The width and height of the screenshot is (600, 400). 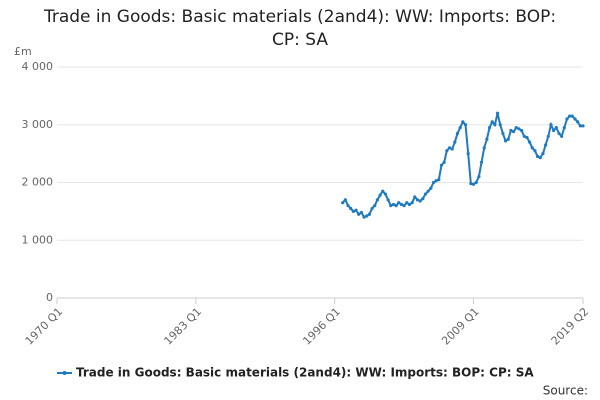 I want to click on x-tick-label: 1996 Q1, so click(x=321, y=326).